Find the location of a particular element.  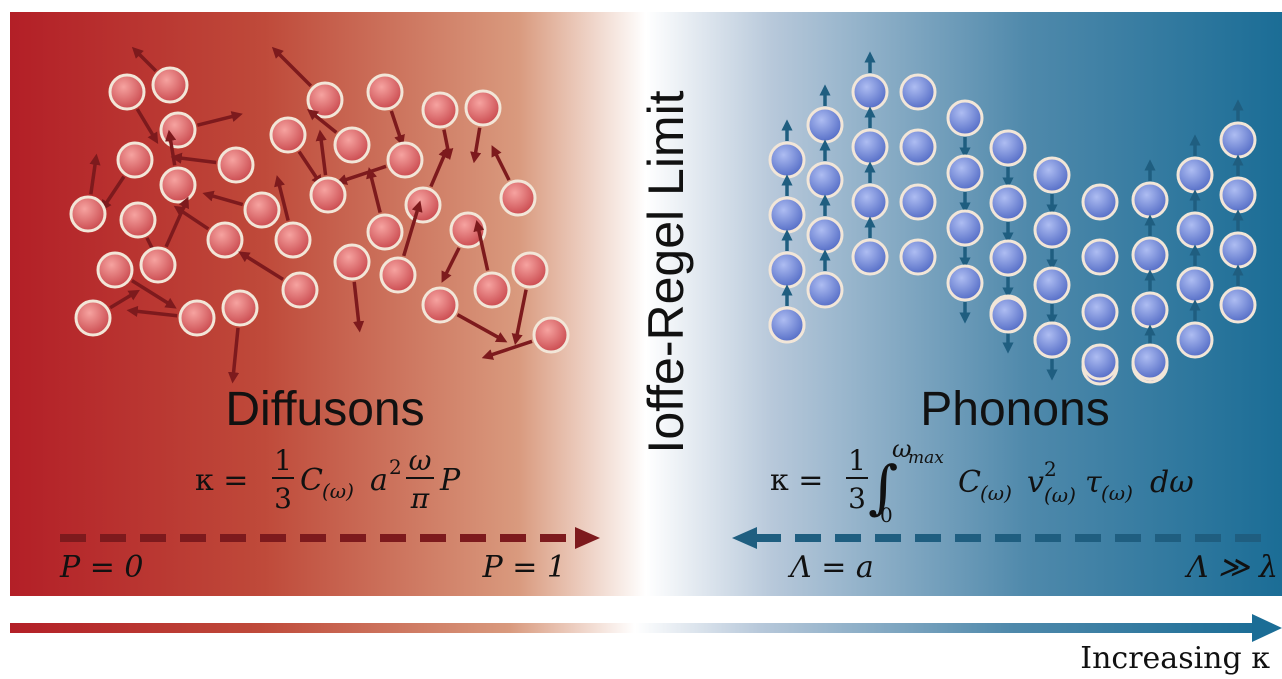

formula-part: τ is located at coordinates (1093, 482).